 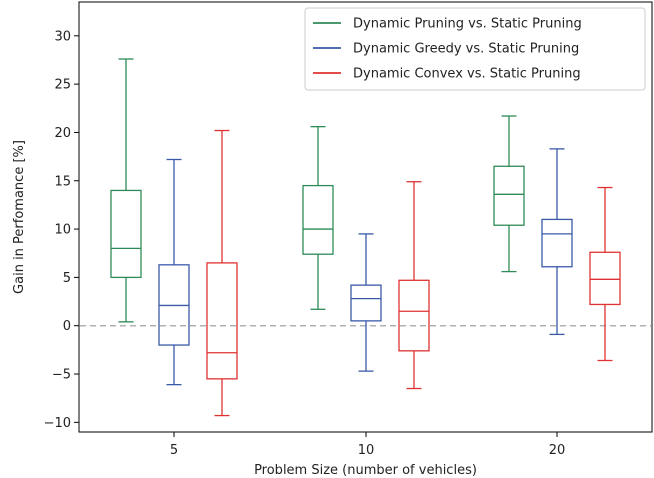 What do you see at coordinates (62, 85) in the screenshot?
I see `y-tick-label: 25` at bounding box center [62, 85].